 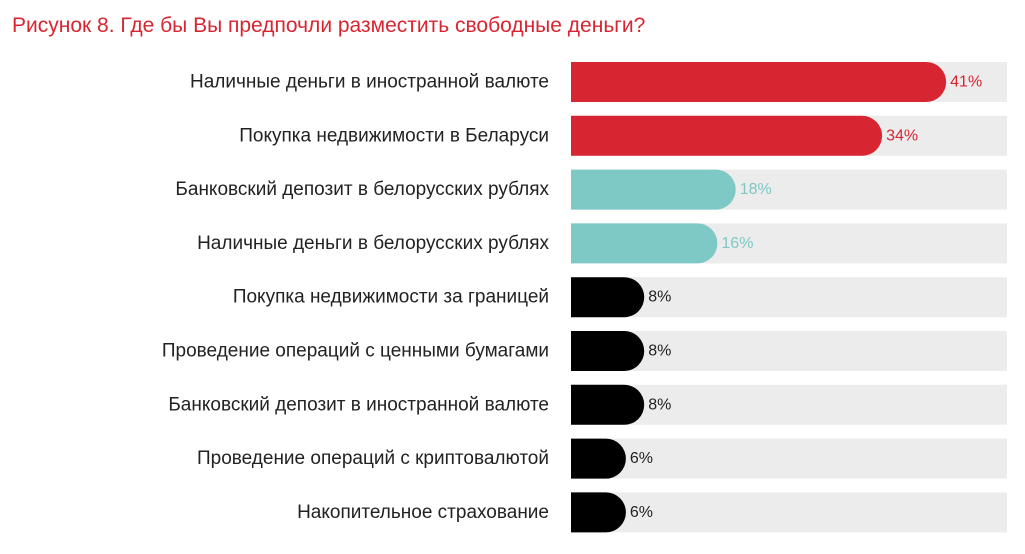 What do you see at coordinates (373, 458) in the screenshot?
I see `category-label: Проведение операций с криптовалютой` at bounding box center [373, 458].